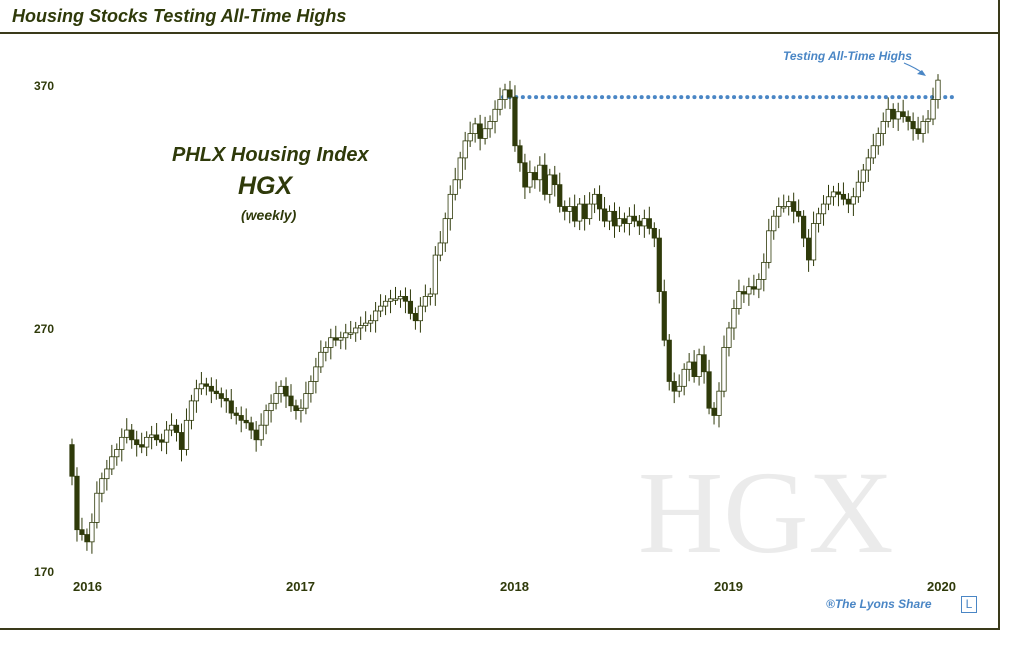 This screenshot has width=1024, height=671. I want to click on page-title: Housing Stocks Testing All-Time Highs, so click(179, 16).